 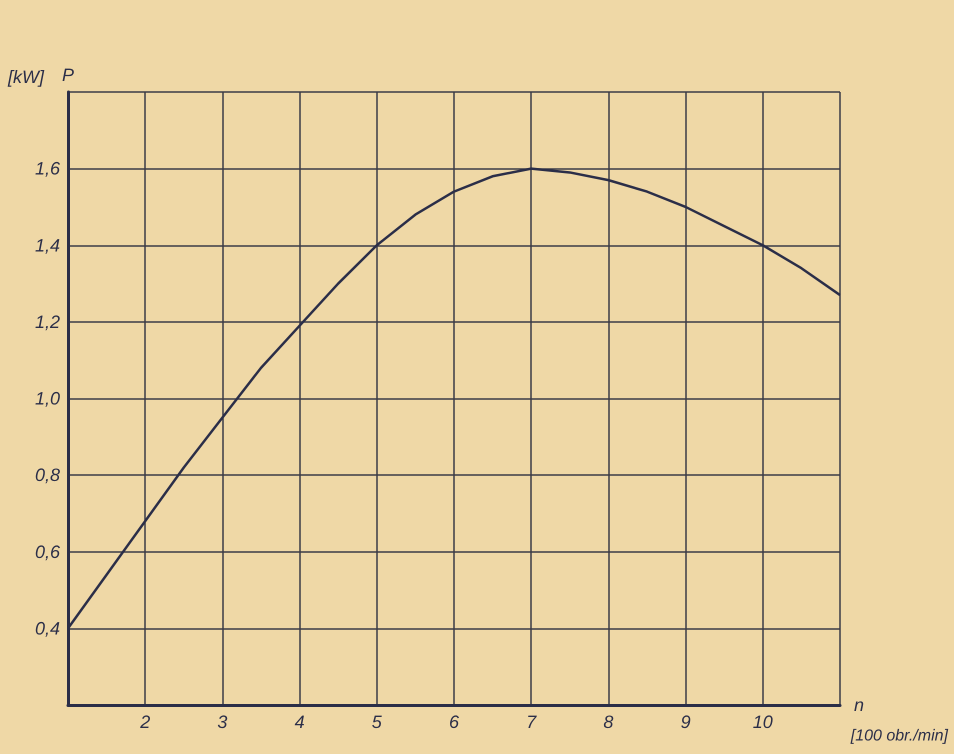 I want to click on y-tick-label: 0,8, so click(x=47, y=475).